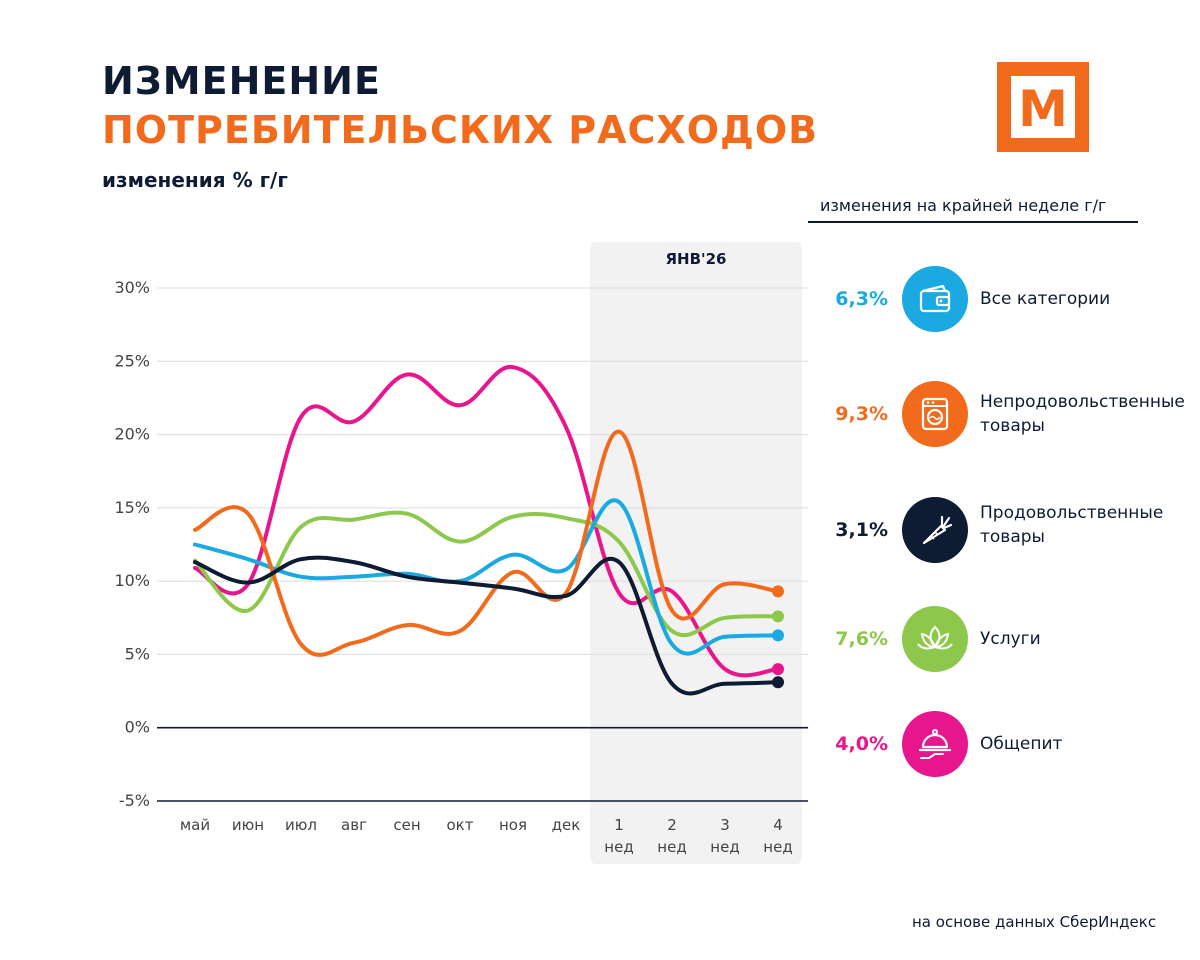 The image size is (1200, 960). I want to click on legend-label: Продовольственные товары, so click(1072, 525).